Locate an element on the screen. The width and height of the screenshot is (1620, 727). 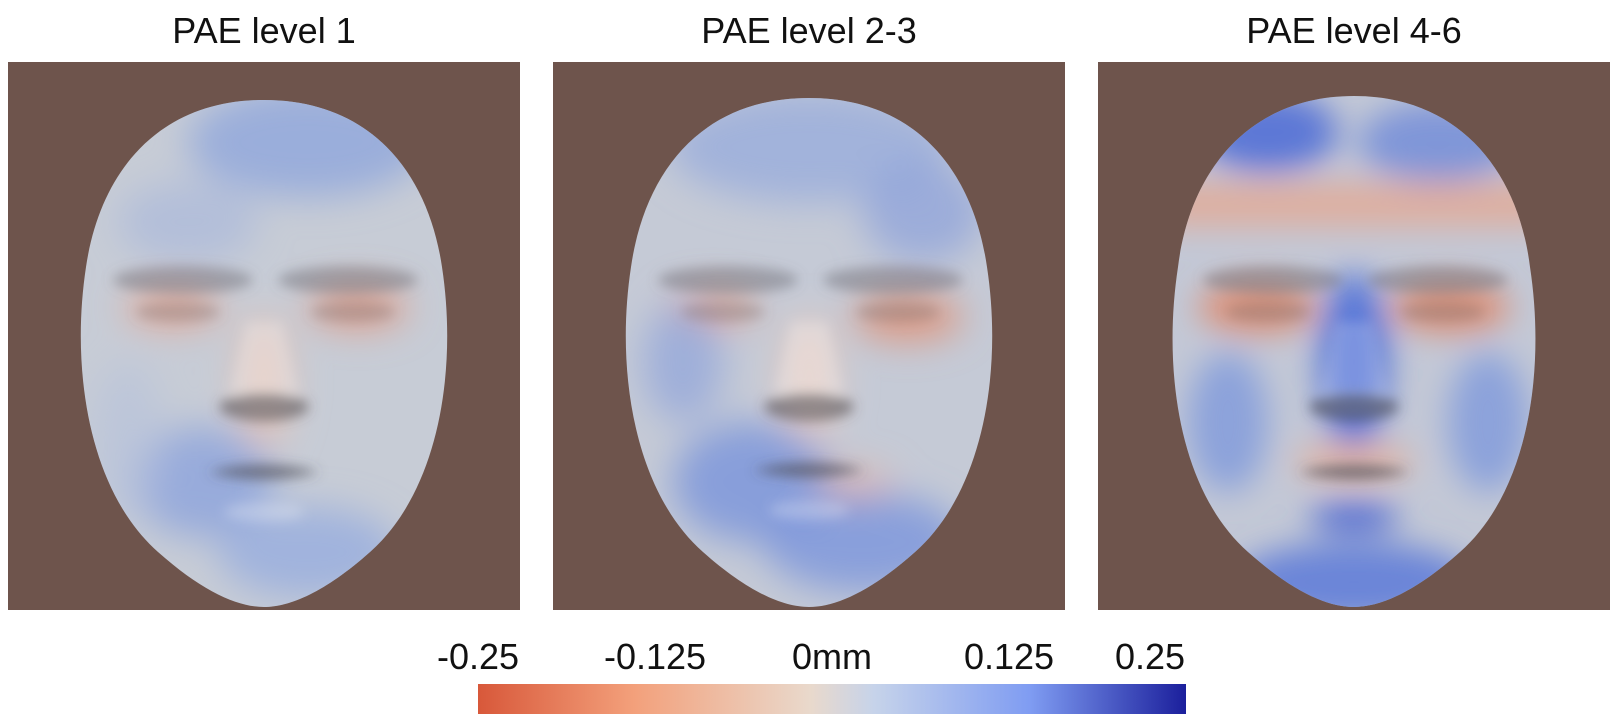
colorbar-tick-label: 0mm is located at coordinates (832, 656).